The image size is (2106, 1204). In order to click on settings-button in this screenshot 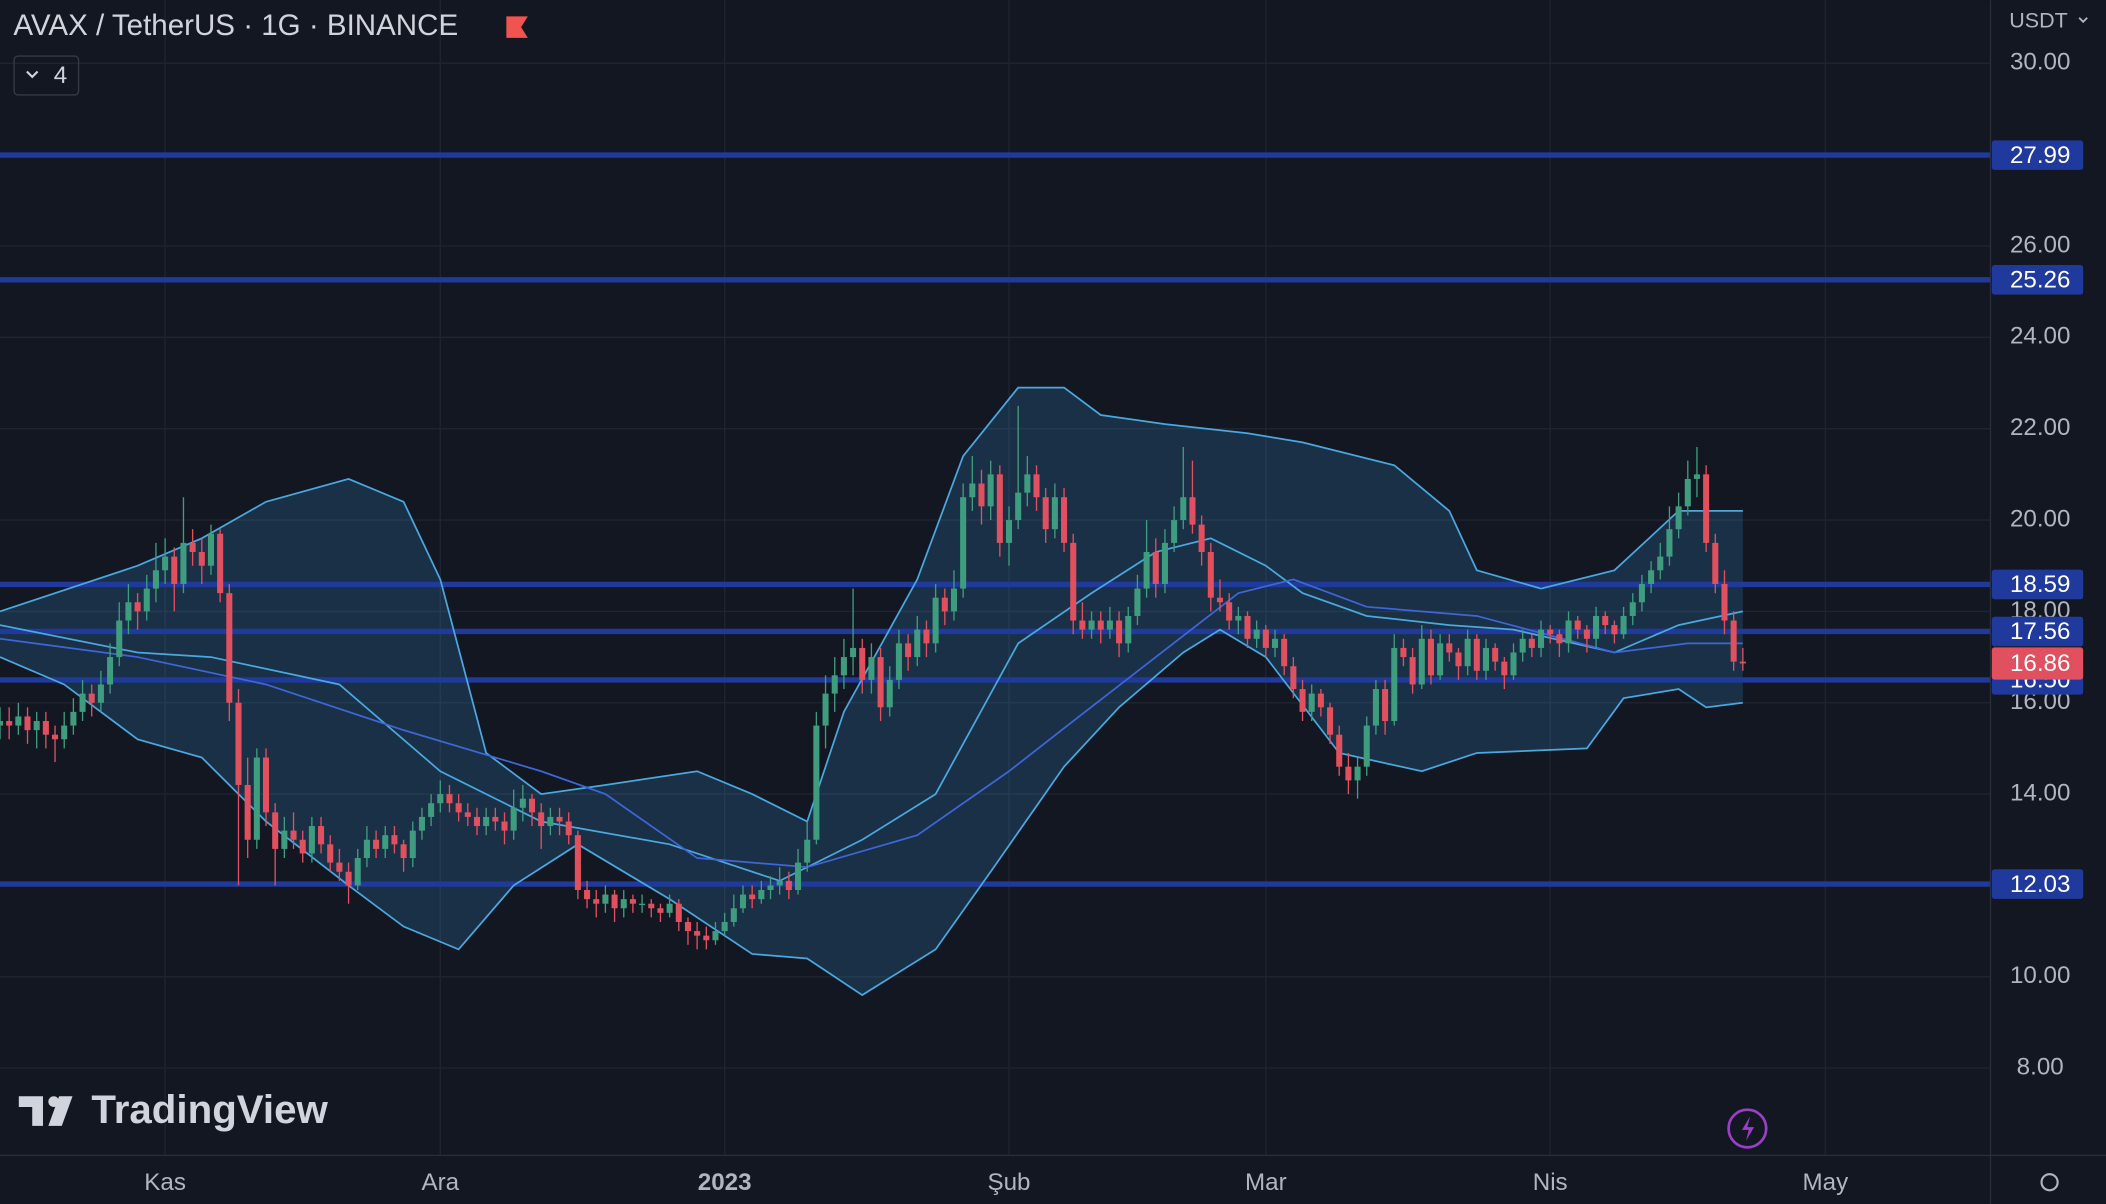, I will do `click(2049, 1182)`.